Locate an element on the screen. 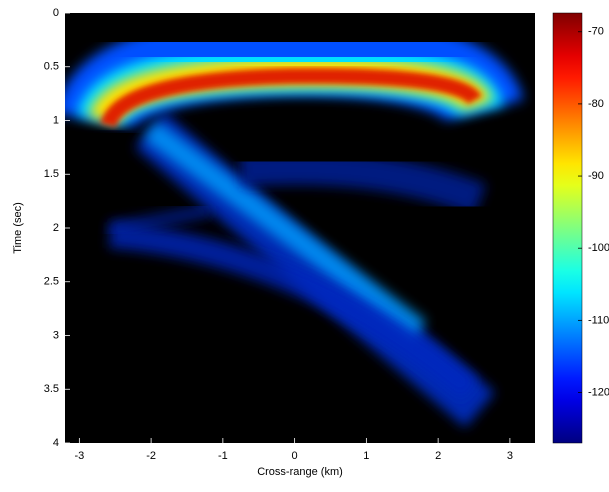 The width and height of the screenshot is (609, 492). y-tick-label: 0 is located at coordinates (56, 13).